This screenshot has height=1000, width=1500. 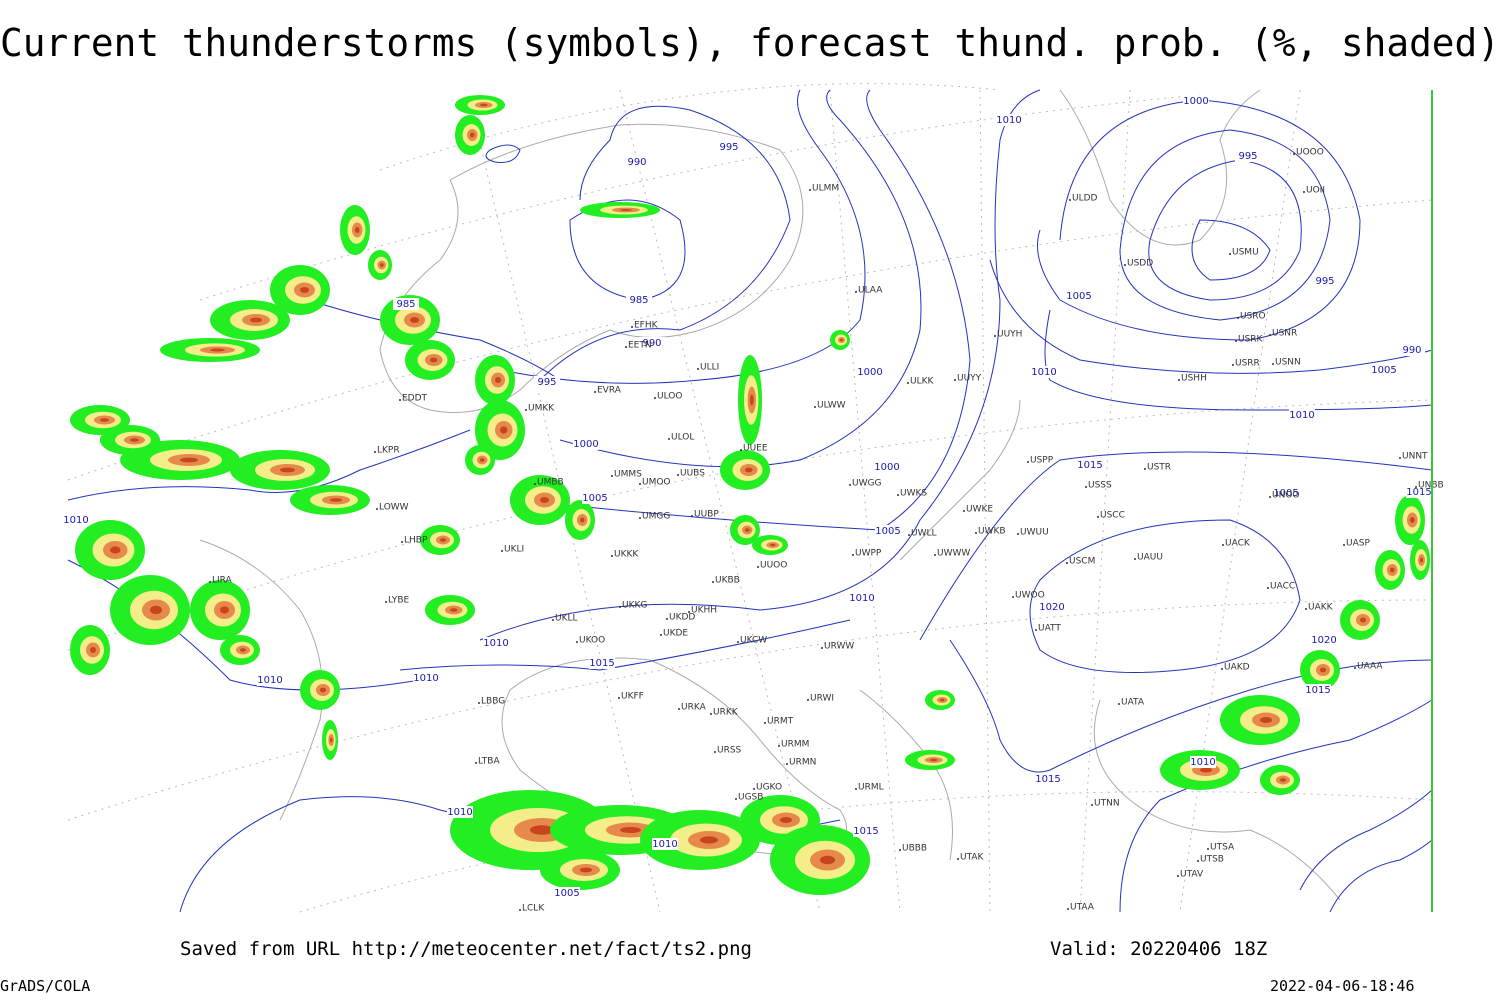 I want to click on software: GrADS/COLA, so click(x=45, y=986).